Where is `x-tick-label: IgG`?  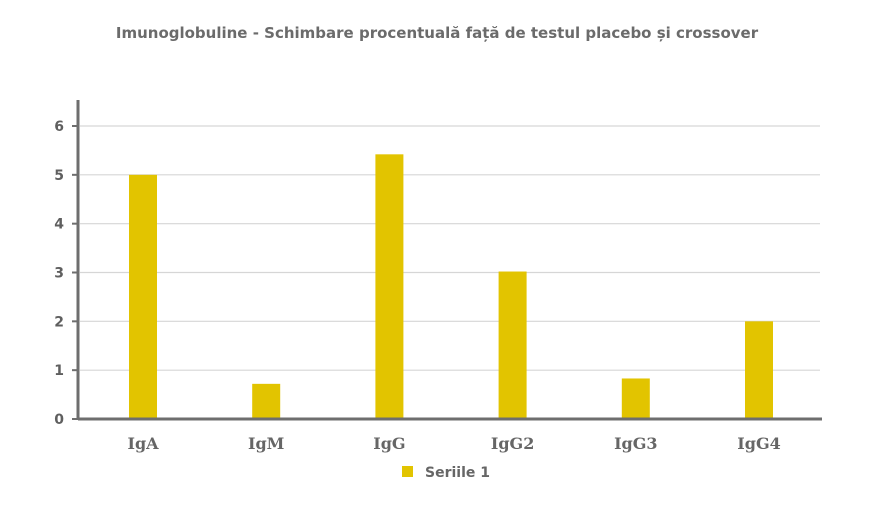
x-tick-label: IgG is located at coordinates (389, 443).